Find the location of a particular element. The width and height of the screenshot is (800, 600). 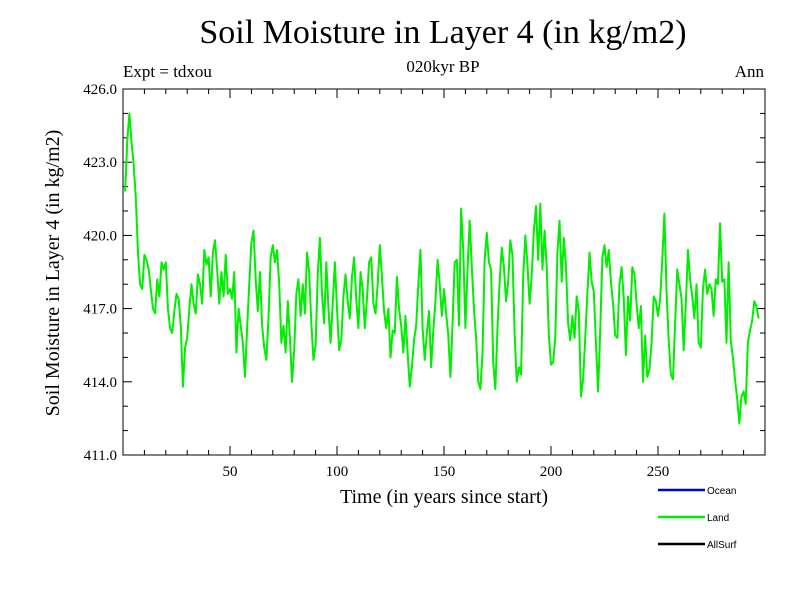

experiment-label: Expt = tdxou is located at coordinates (167, 71).